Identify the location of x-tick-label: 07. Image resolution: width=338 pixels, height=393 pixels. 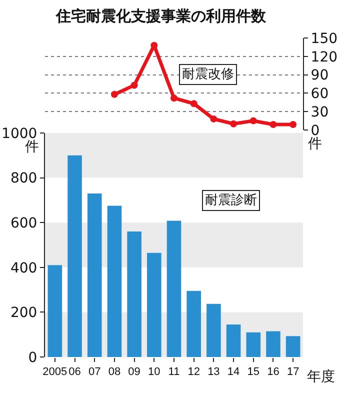
(94, 372).